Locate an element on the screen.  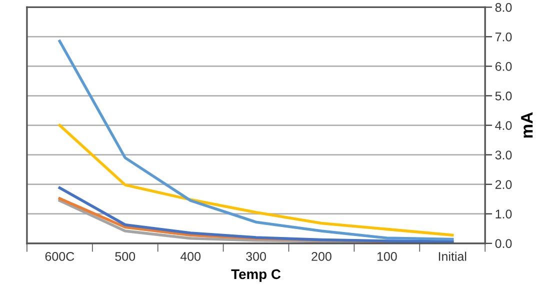
y-tick-label: 4.0 is located at coordinates (503, 125).